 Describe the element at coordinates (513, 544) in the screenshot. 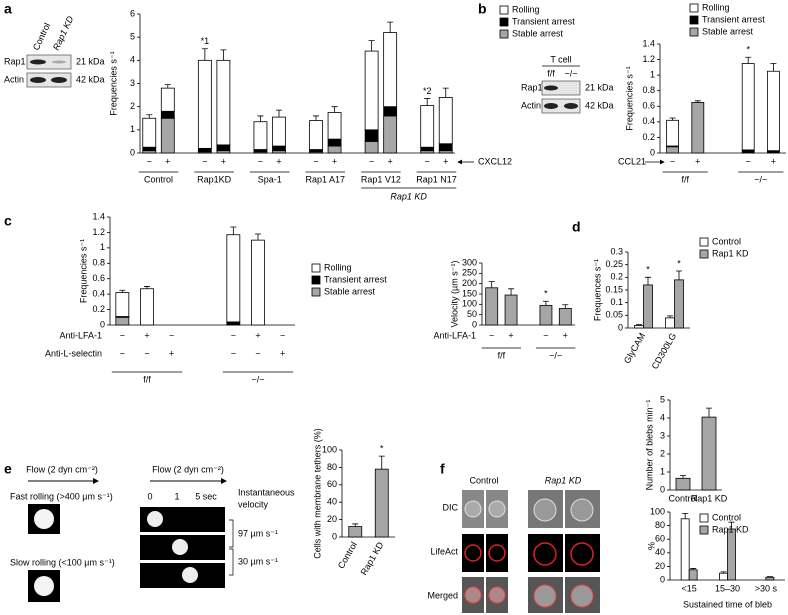

I see `panel-f-images: Control Rap1 KD DIC LifeAct Merged` at that location.